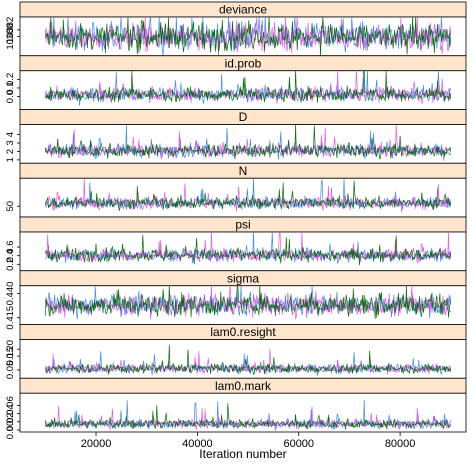 The width and height of the screenshot is (474, 467). What do you see at coordinates (10, 79) in the screenshot?
I see `y-tick-label-id.prob-2: 0.2` at bounding box center [10, 79].